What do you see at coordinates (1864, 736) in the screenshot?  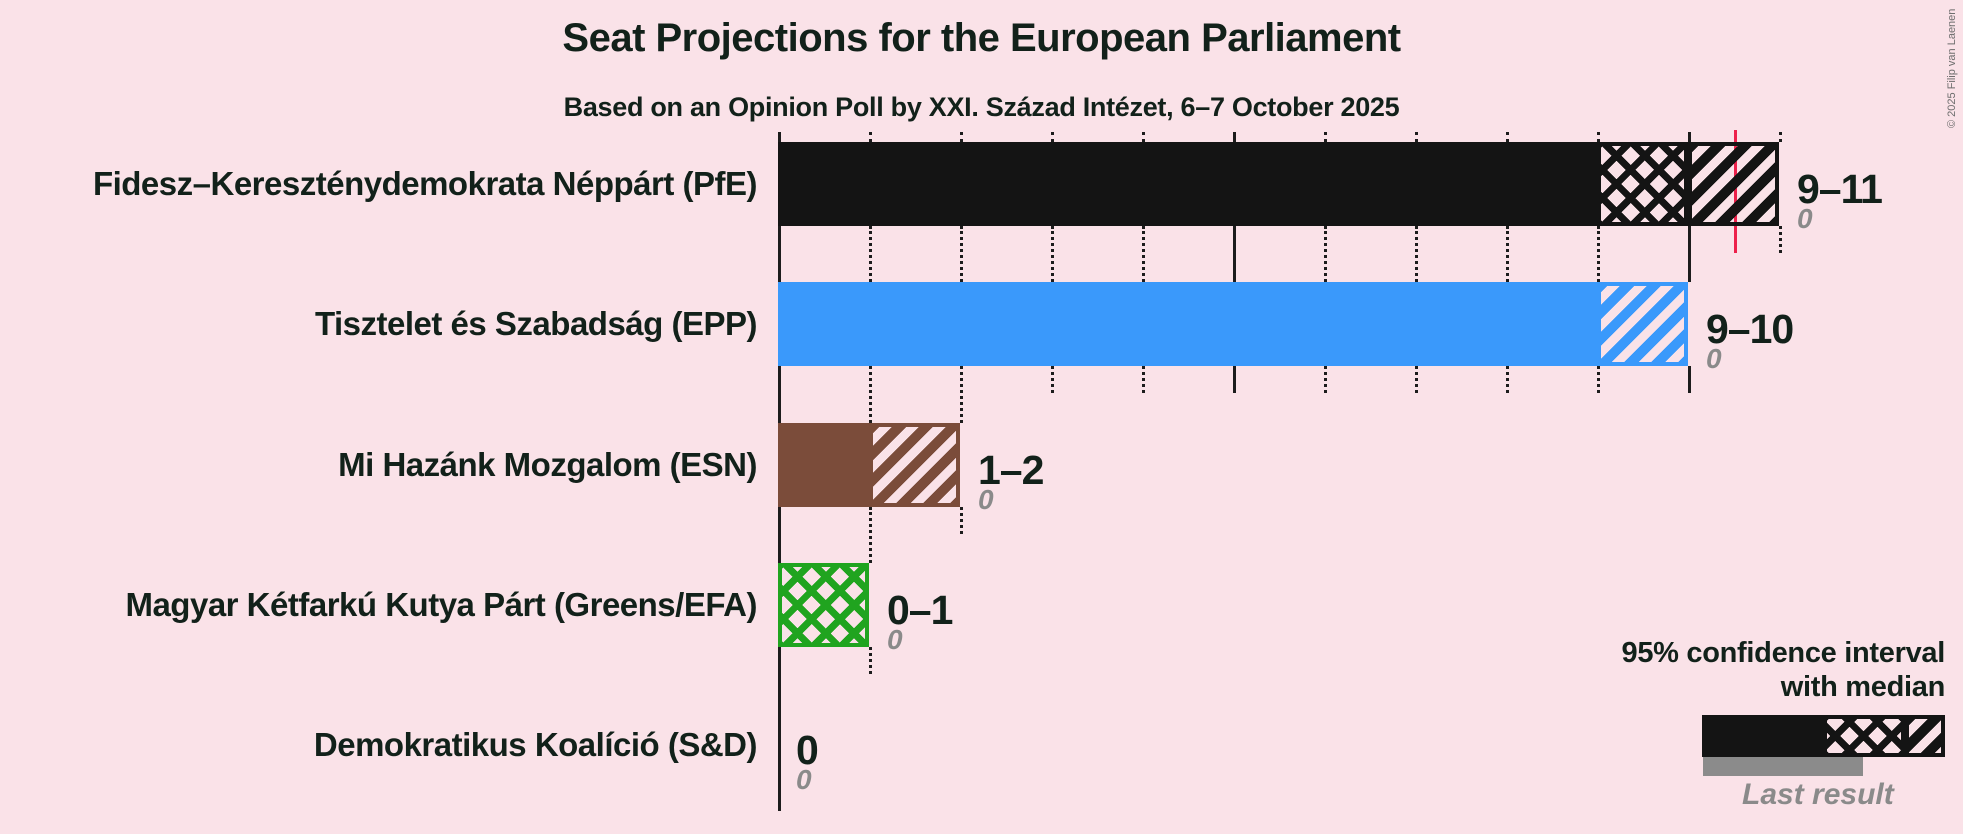 I see `legend-crosshatch-segment` at bounding box center [1864, 736].